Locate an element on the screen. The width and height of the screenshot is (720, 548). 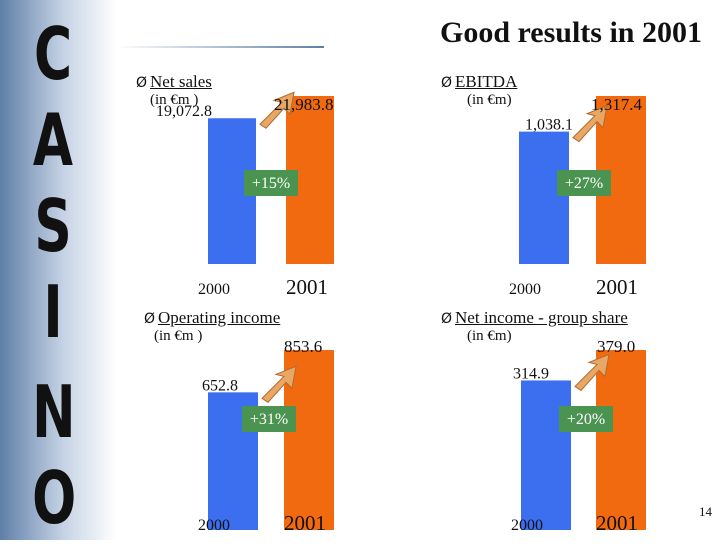
brand-letter: O is located at coordinates (54, 498).